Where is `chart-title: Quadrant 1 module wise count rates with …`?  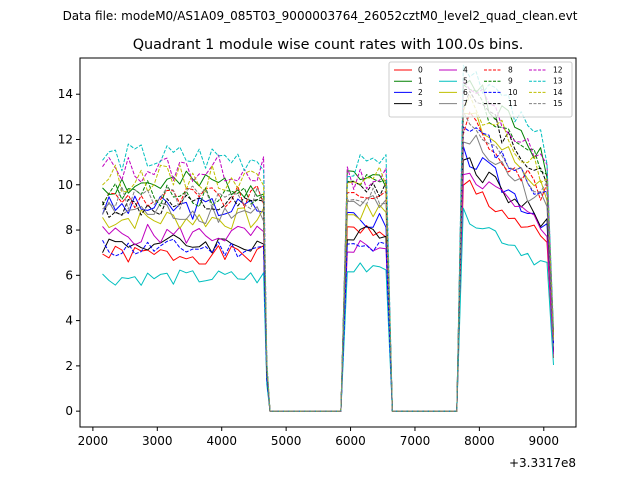
chart-title: Quadrant 1 module wise count rates with … is located at coordinates (328, 45).